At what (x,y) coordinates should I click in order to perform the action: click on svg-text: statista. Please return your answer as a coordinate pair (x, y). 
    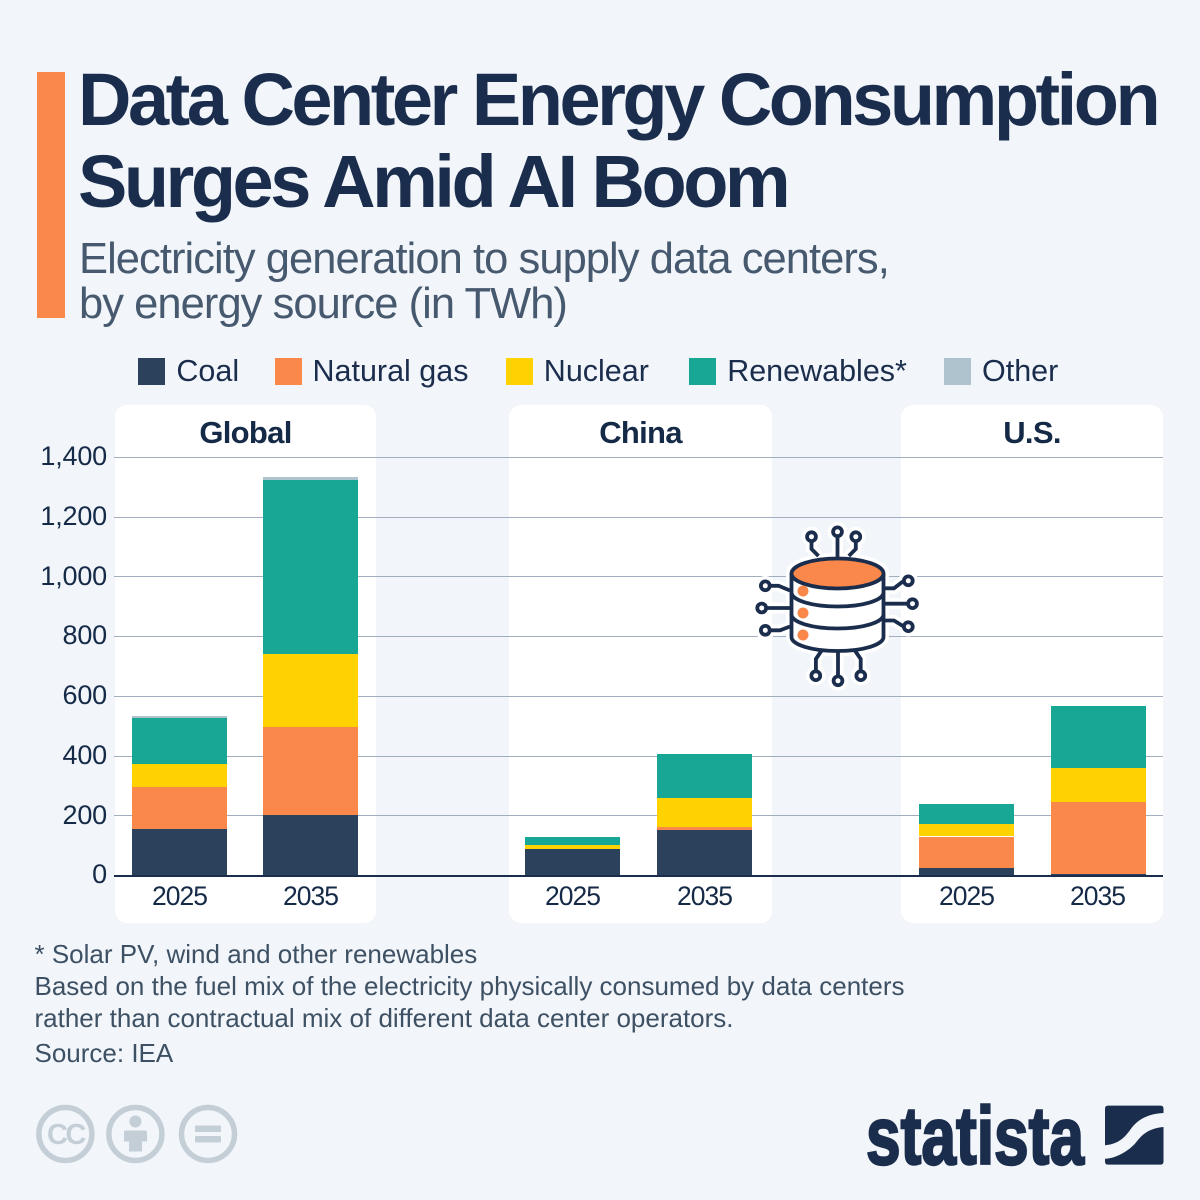
    Looking at the image, I should click on (975, 1135).